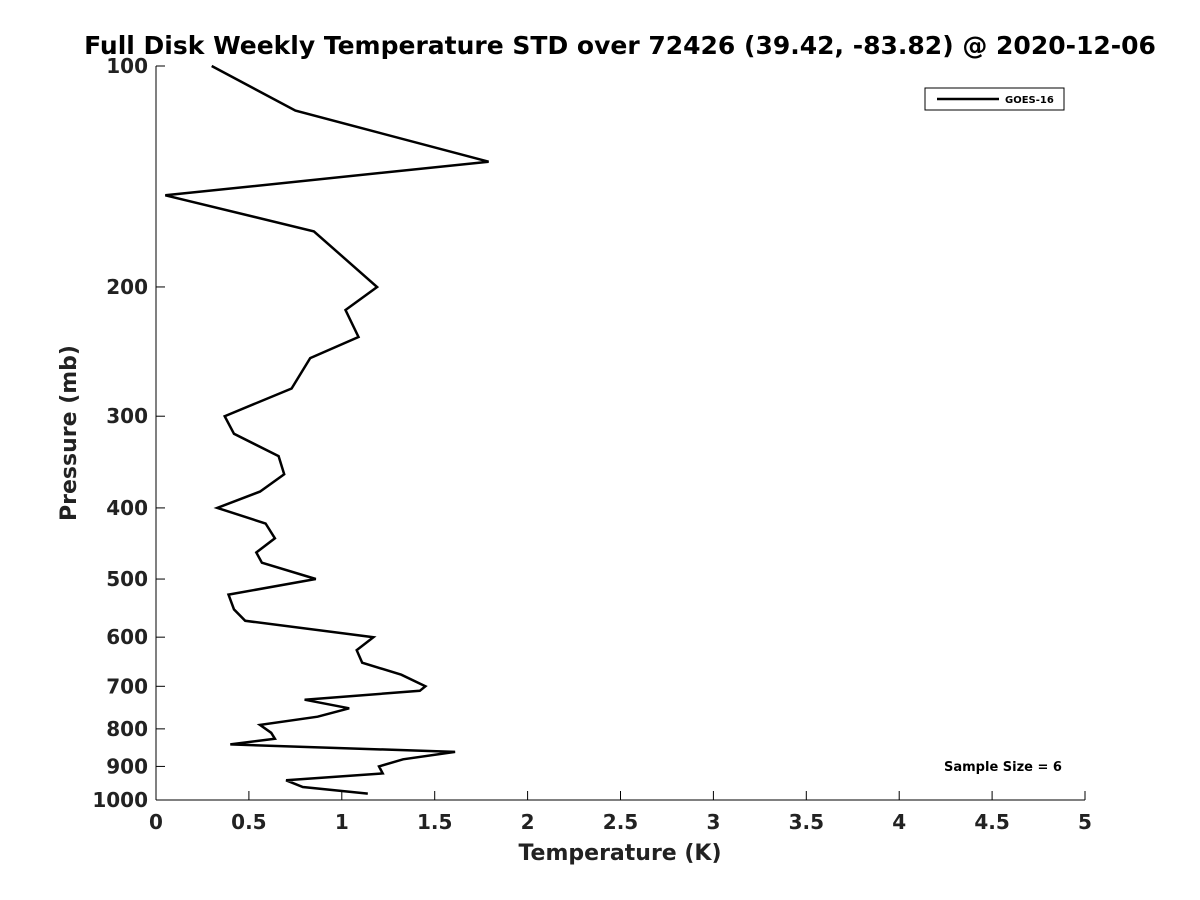 This screenshot has width=1200, height=900. What do you see at coordinates (127, 766) in the screenshot?
I see `y-tick-label: 900` at bounding box center [127, 766].